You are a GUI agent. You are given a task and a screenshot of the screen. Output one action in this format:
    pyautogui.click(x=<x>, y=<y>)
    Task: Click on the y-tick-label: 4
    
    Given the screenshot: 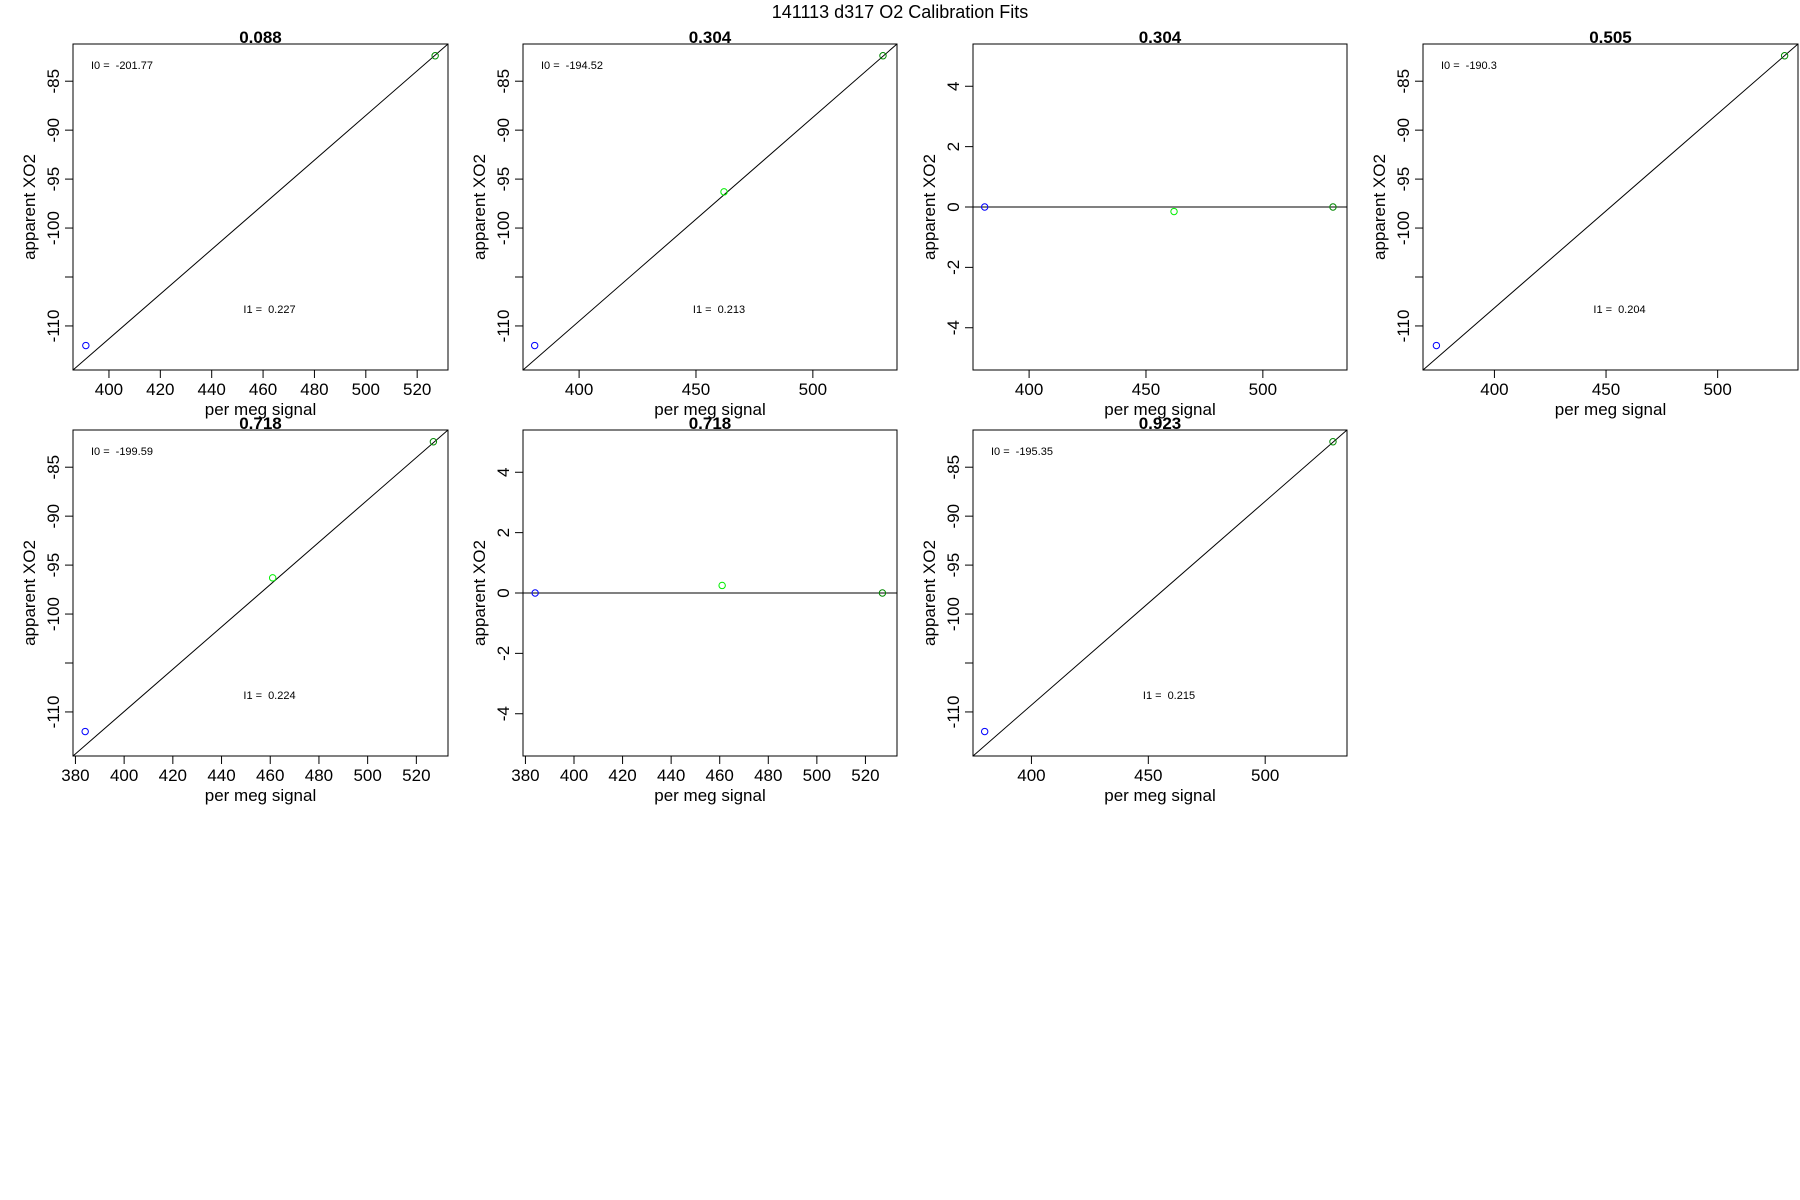 What is the action you would take?
    pyautogui.click(x=953, y=86)
    